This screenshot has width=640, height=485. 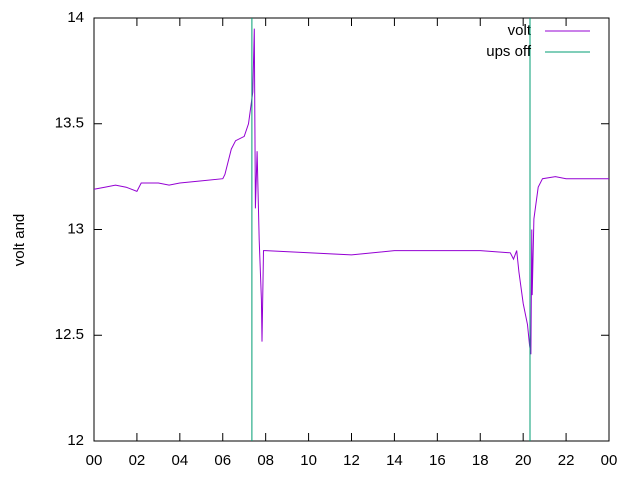 I want to click on y-axis-label: volt and, so click(x=19, y=240).